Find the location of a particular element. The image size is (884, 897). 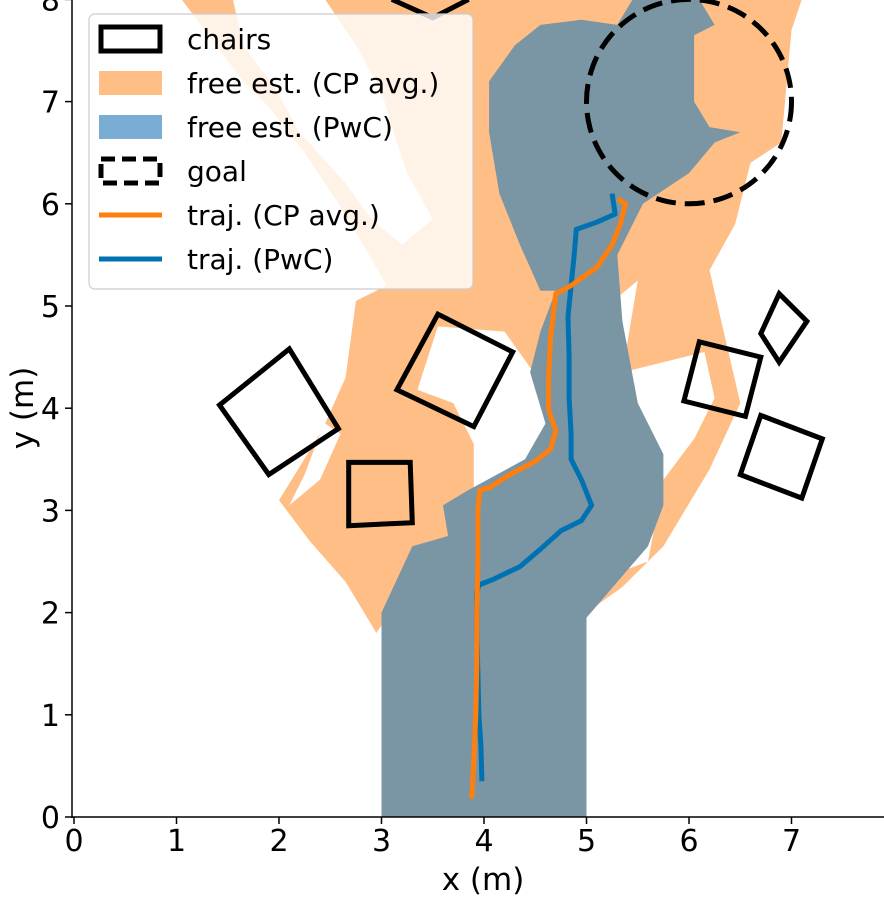

y-tick-label: 6 is located at coordinates (50, 205).